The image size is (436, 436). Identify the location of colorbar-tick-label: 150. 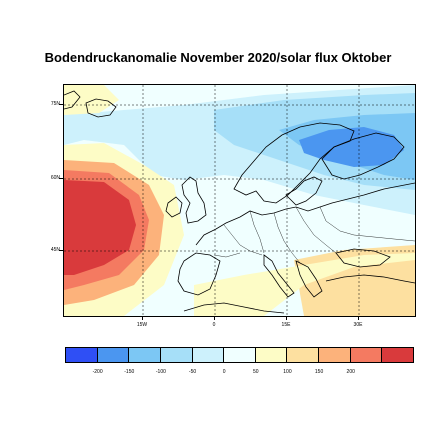
(319, 372).